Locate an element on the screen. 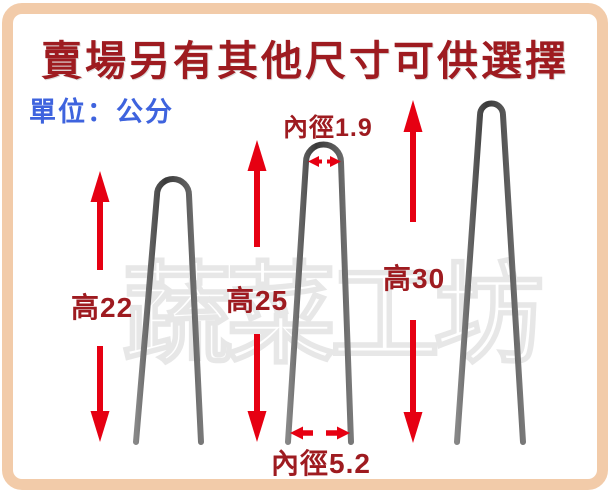 This screenshot has width=610, height=493. unit-label: 單位：公分 is located at coordinates (101, 112).